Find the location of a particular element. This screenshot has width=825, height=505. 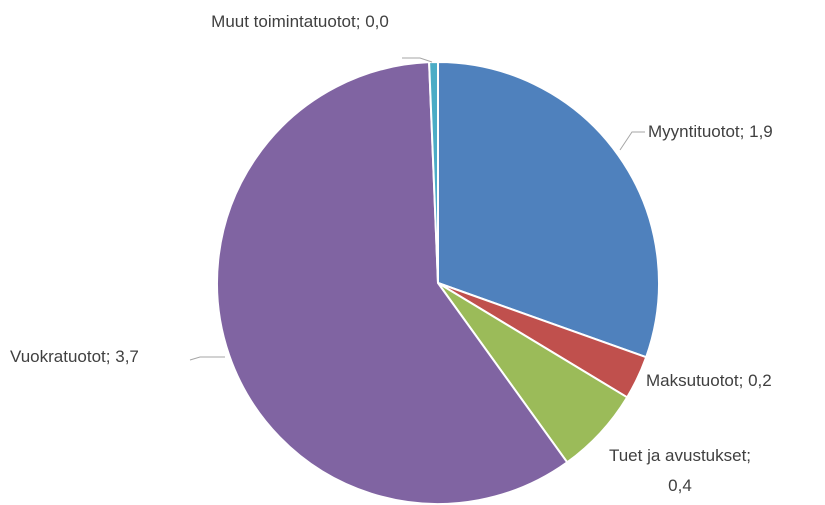

data-label: Tuet ja avustukset; 0,4 is located at coordinates (680, 471).